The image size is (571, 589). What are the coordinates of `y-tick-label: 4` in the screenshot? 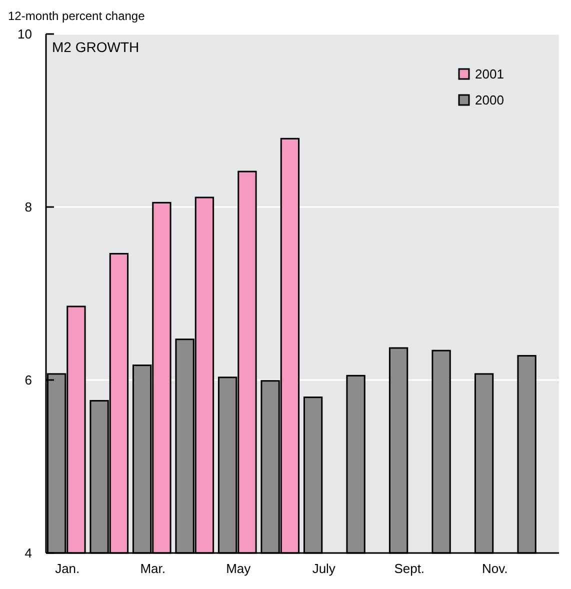 It's located at (28, 553).